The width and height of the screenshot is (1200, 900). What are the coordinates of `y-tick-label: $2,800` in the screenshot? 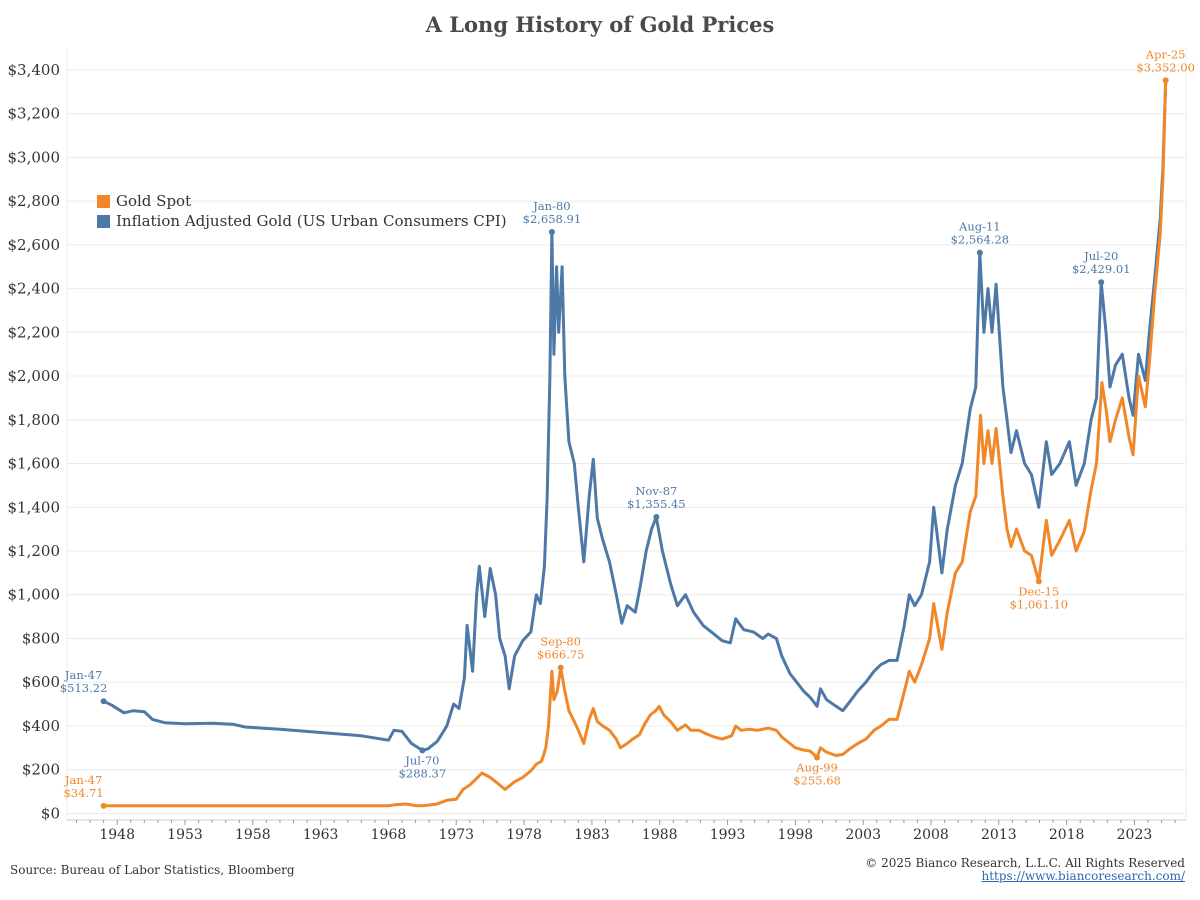 It's located at (34, 201).